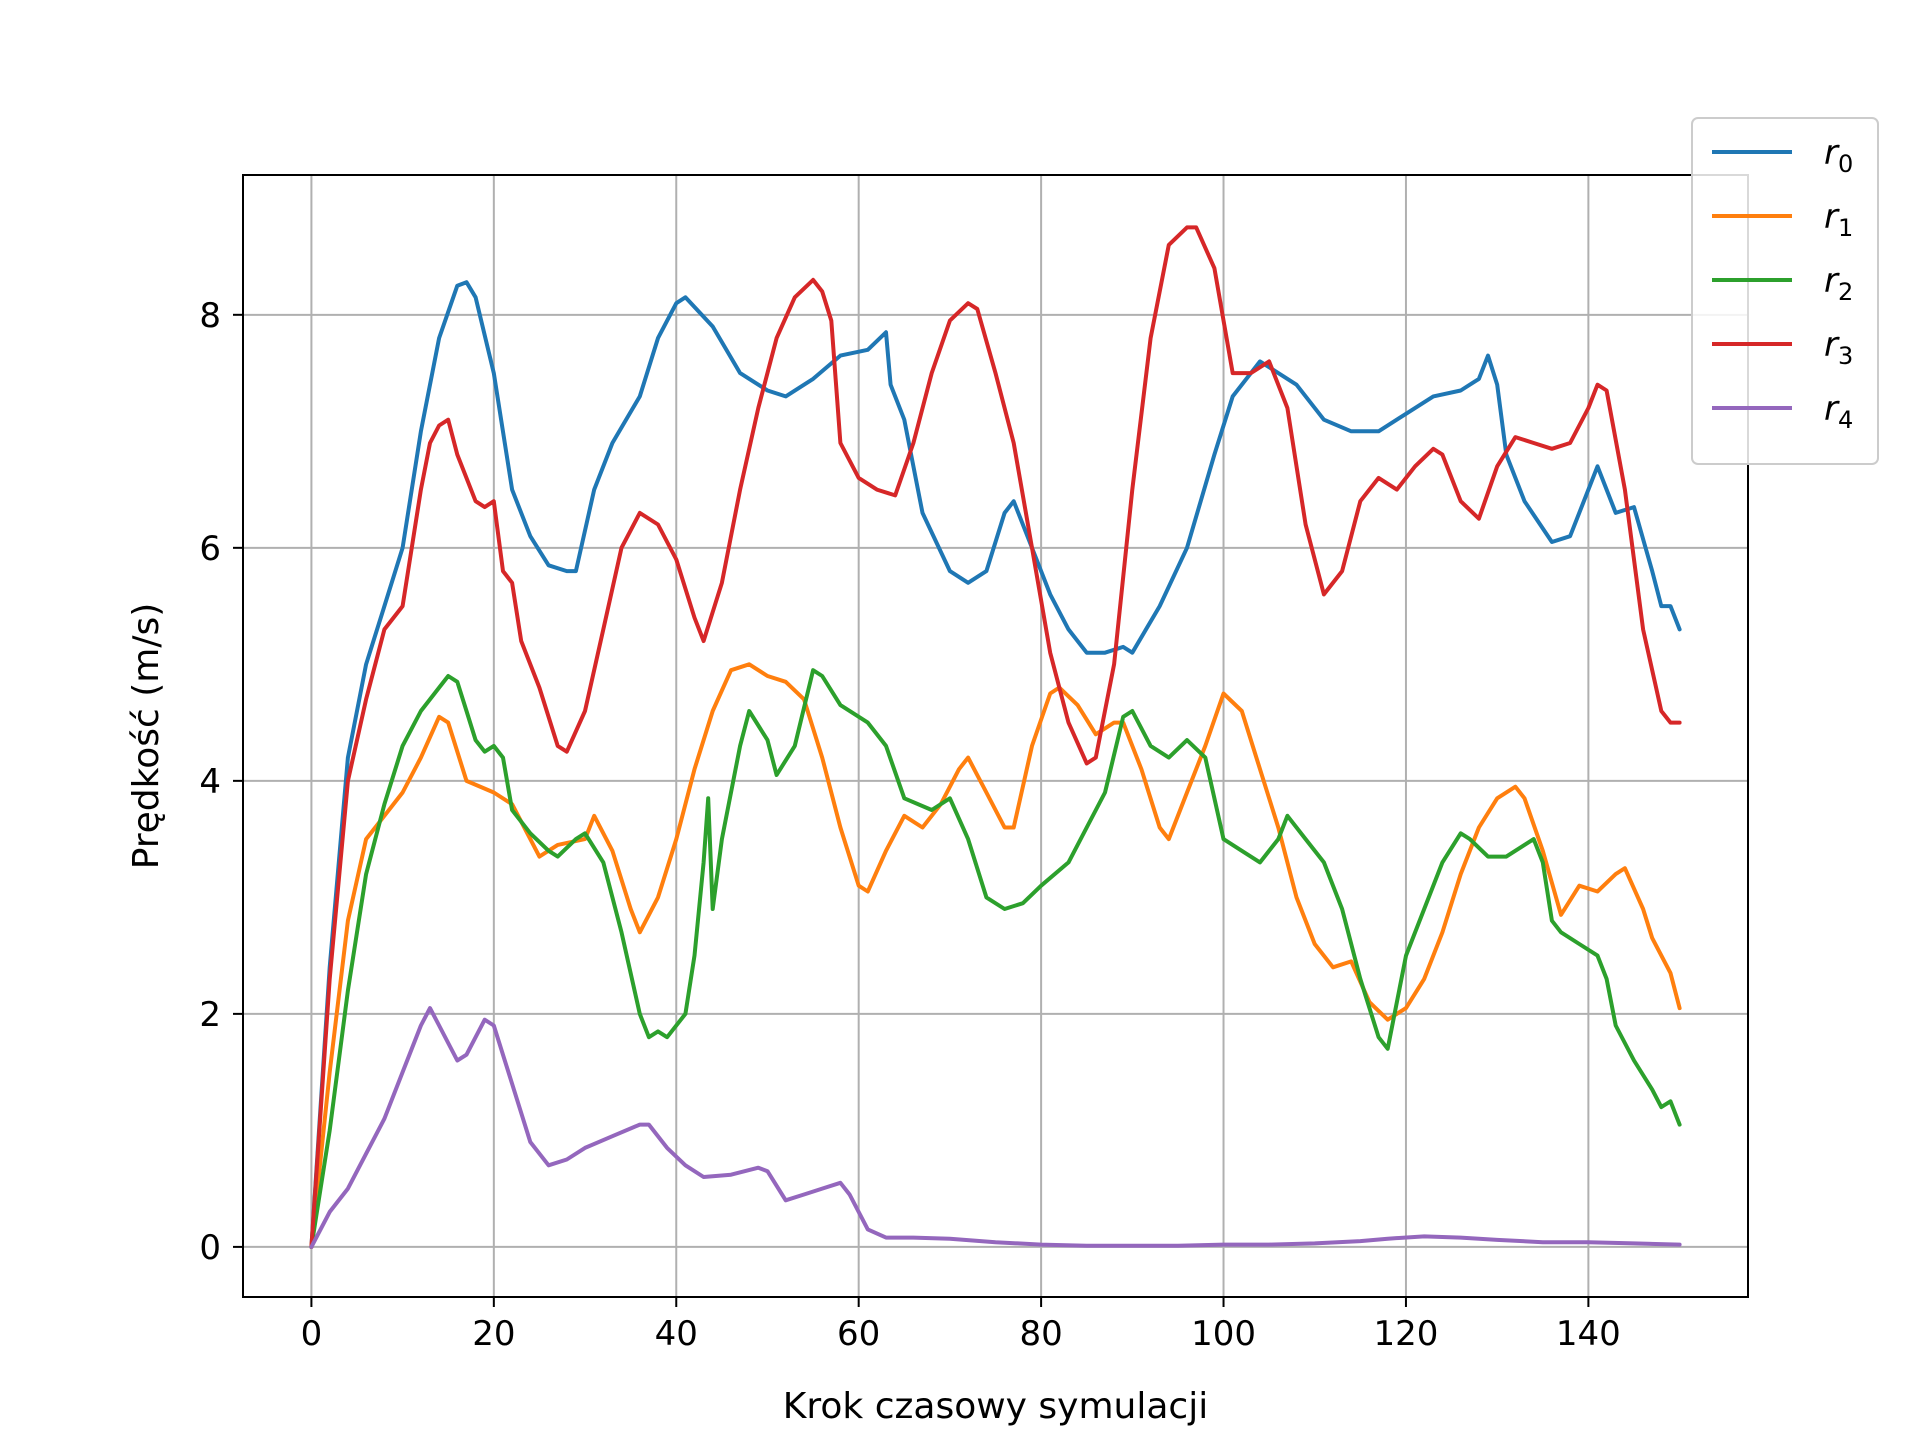  What do you see at coordinates (676, 1334) in the screenshot?
I see `x-tick-label: 40` at bounding box center [676, 1334].